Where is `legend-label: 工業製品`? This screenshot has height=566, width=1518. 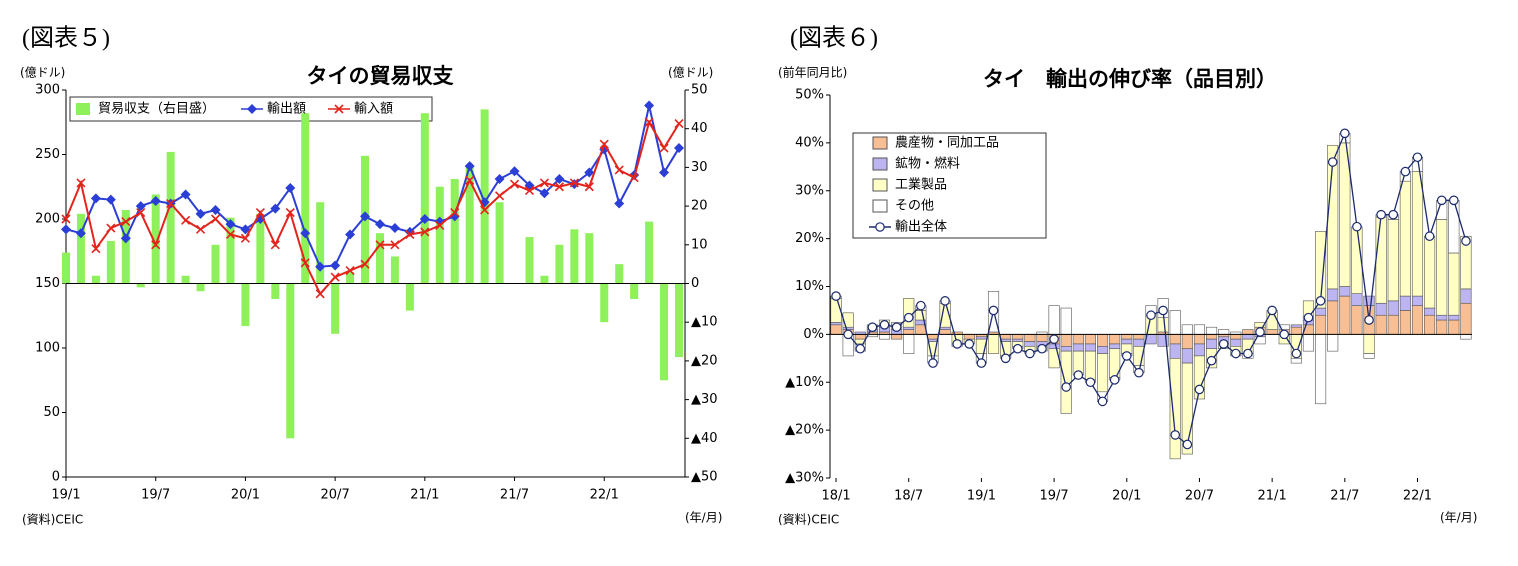
legend-label: 工業製品 is located at coordinates (921, 185).